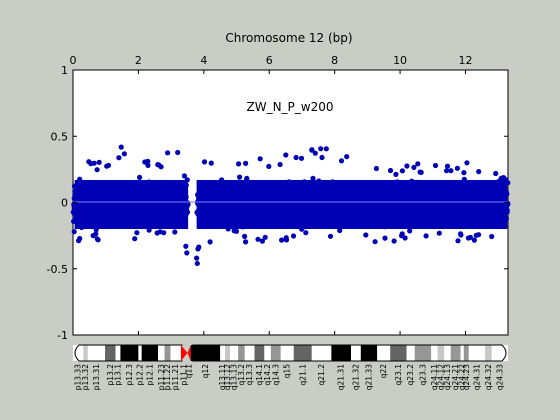  Describe the element at coordinates (167, 353) in the screenshot. I see `ideogram-band-p11.22` at that location.